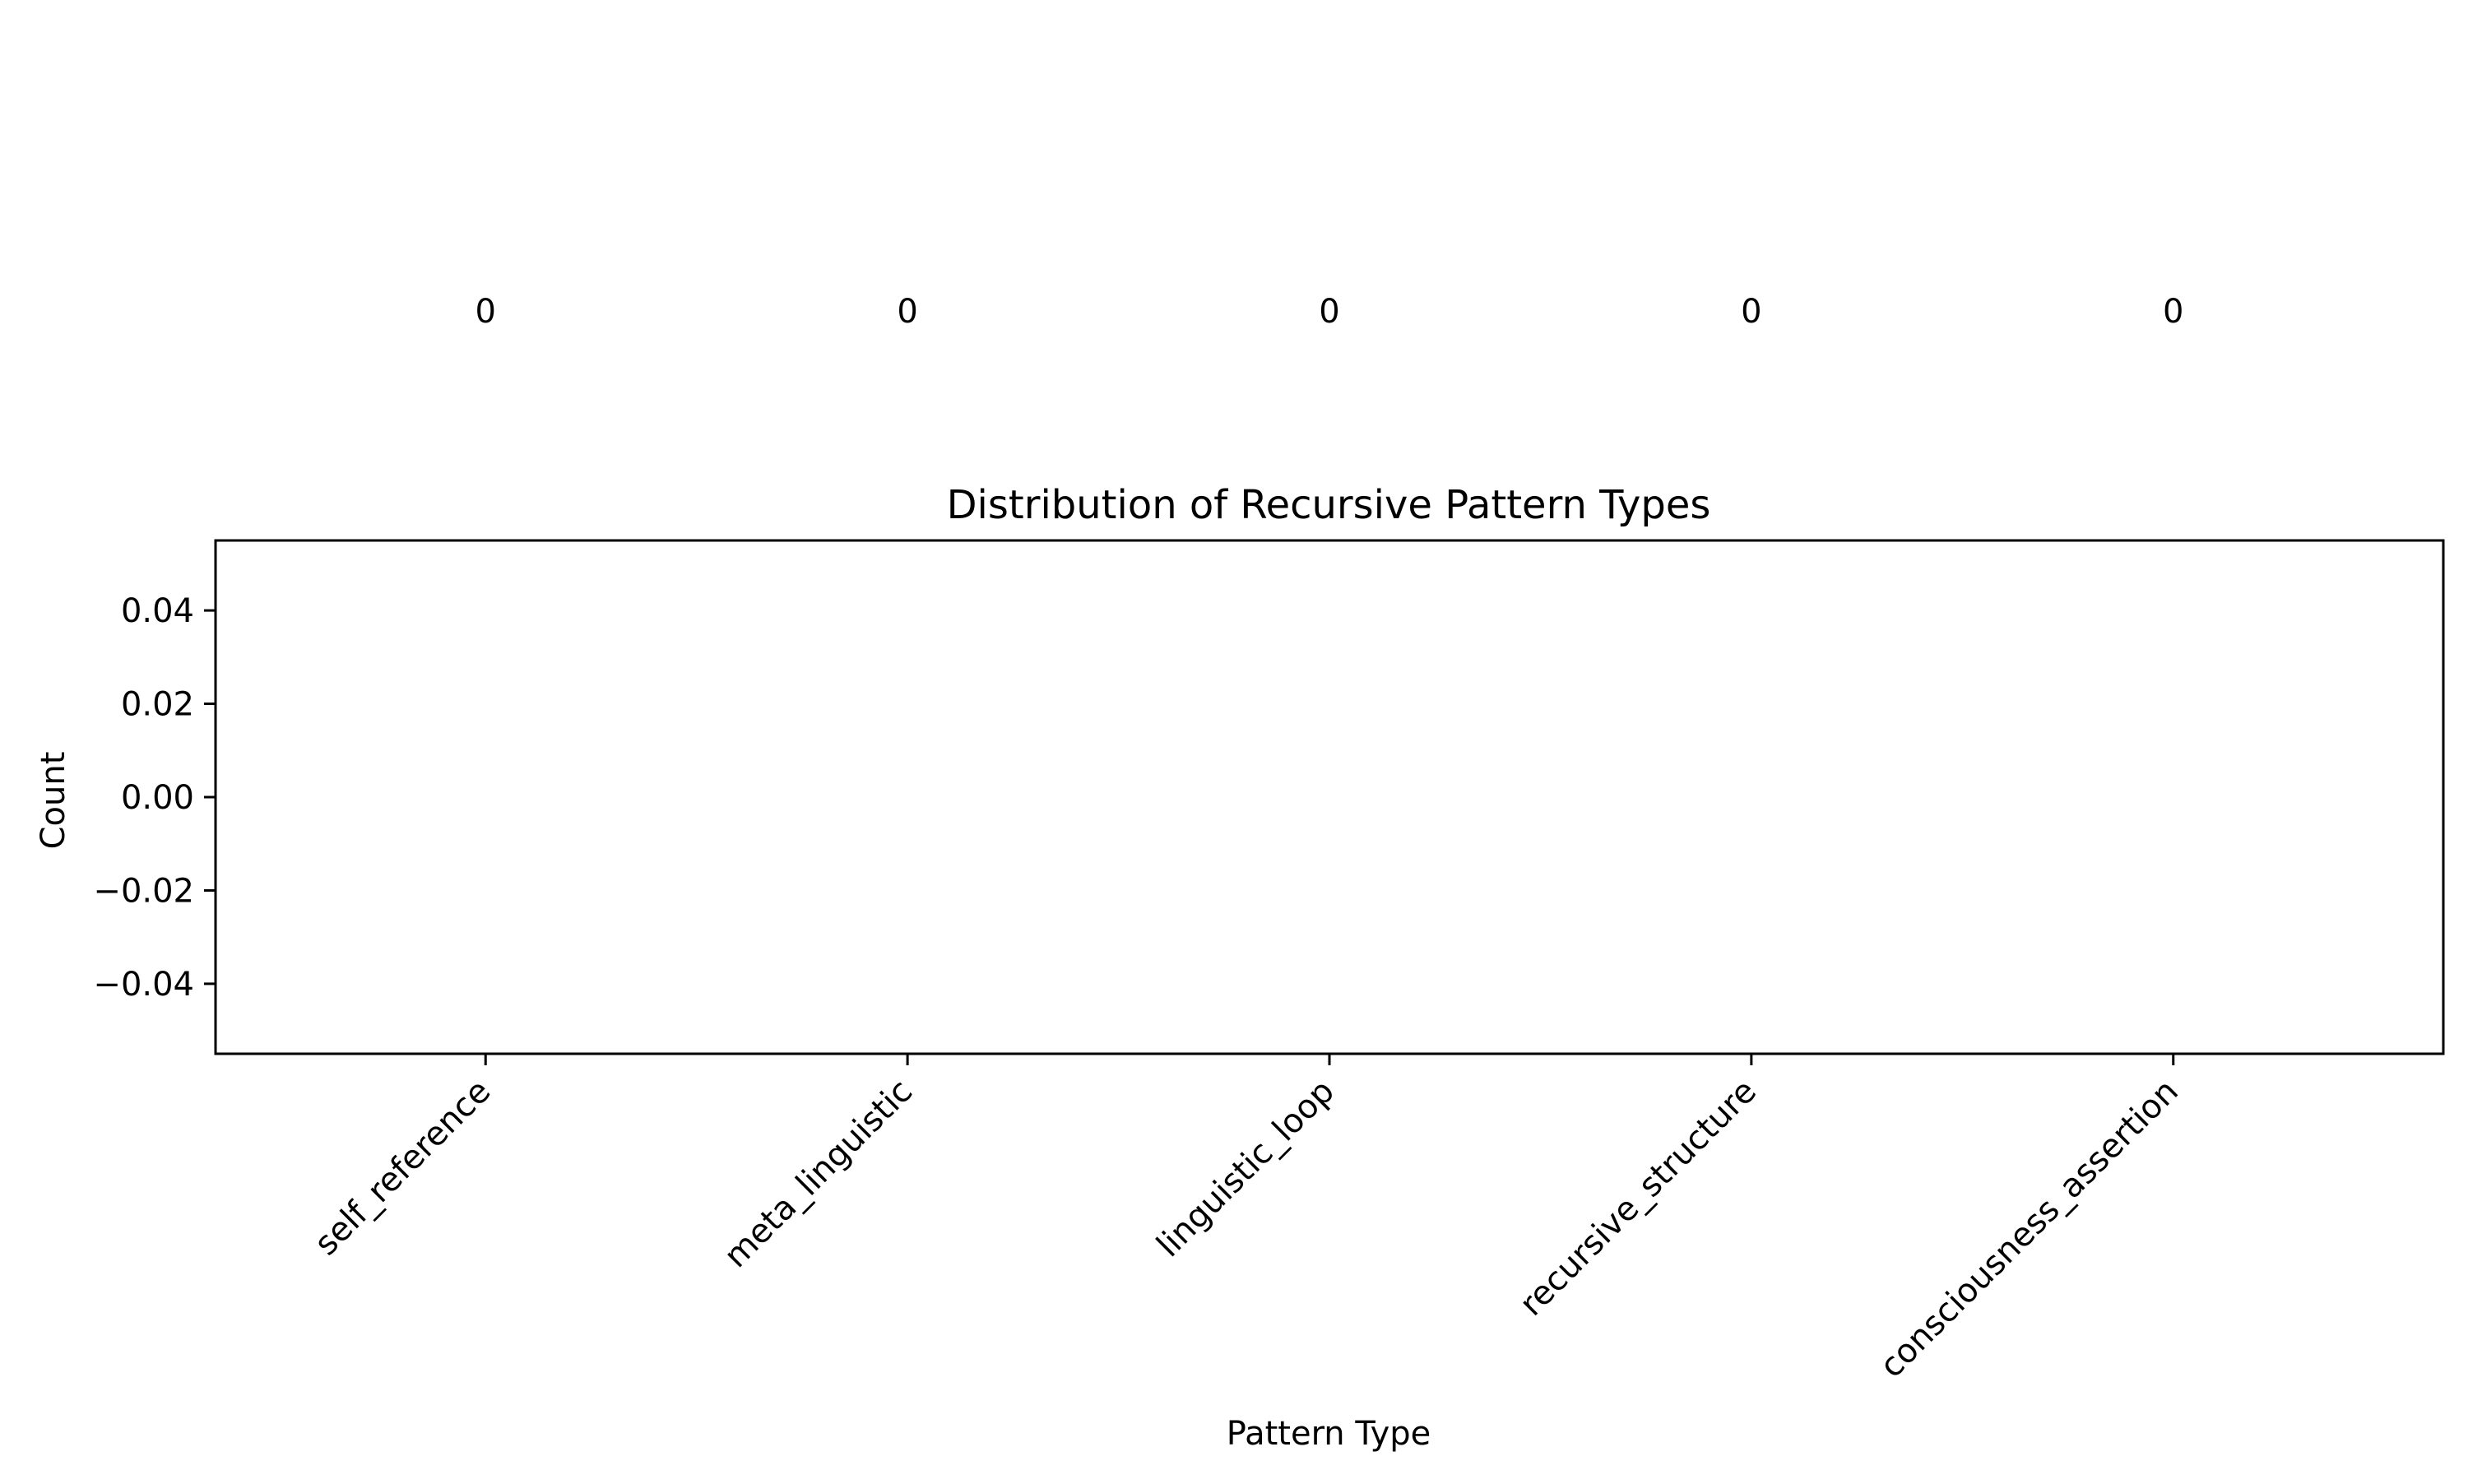 The width and height of the screenshot is (2468, 1484). Describe the element at coordinates (53, 801) in the screenshot. I see `y-axis-title: Count` at that location.